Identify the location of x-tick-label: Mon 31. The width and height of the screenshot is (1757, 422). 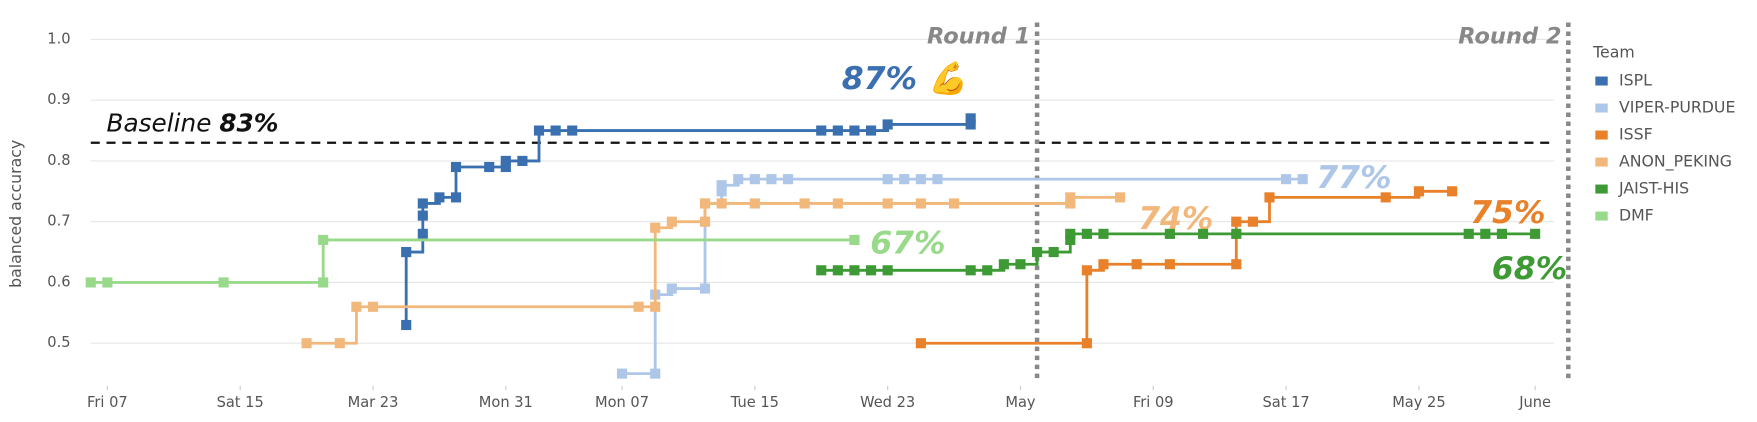
(506, 402).